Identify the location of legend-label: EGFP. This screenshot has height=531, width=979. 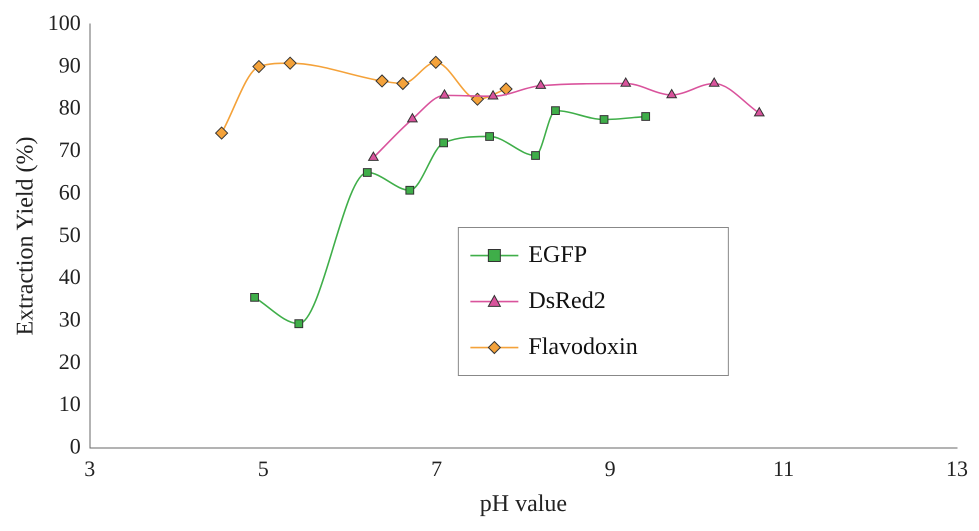
(558, 255).